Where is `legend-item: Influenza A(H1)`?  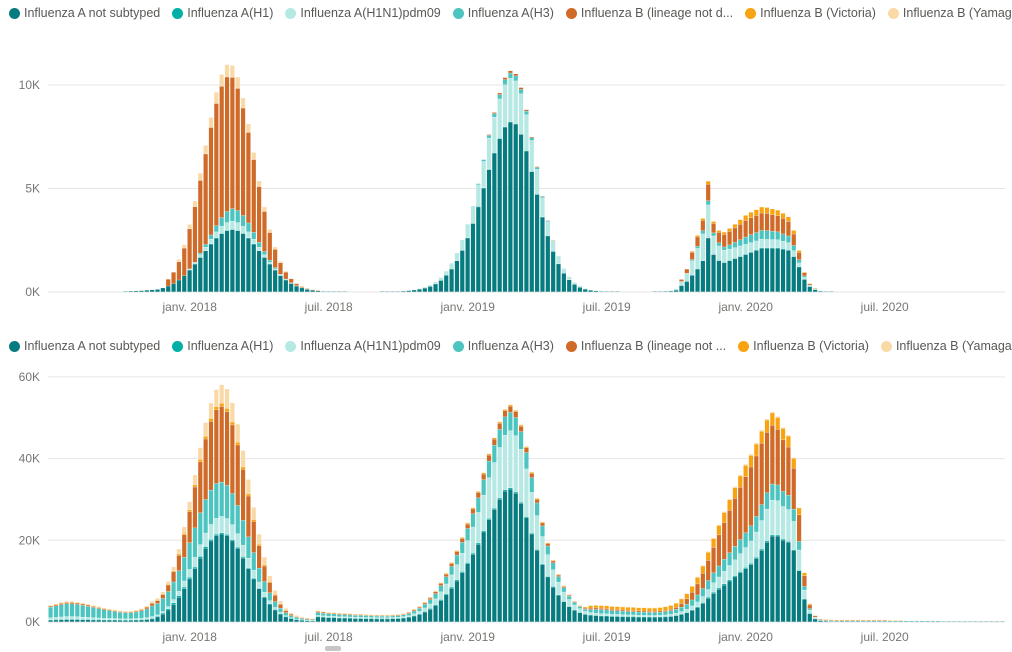
legend-item: Influenza A(H1) is located at coordinates (222, 346).